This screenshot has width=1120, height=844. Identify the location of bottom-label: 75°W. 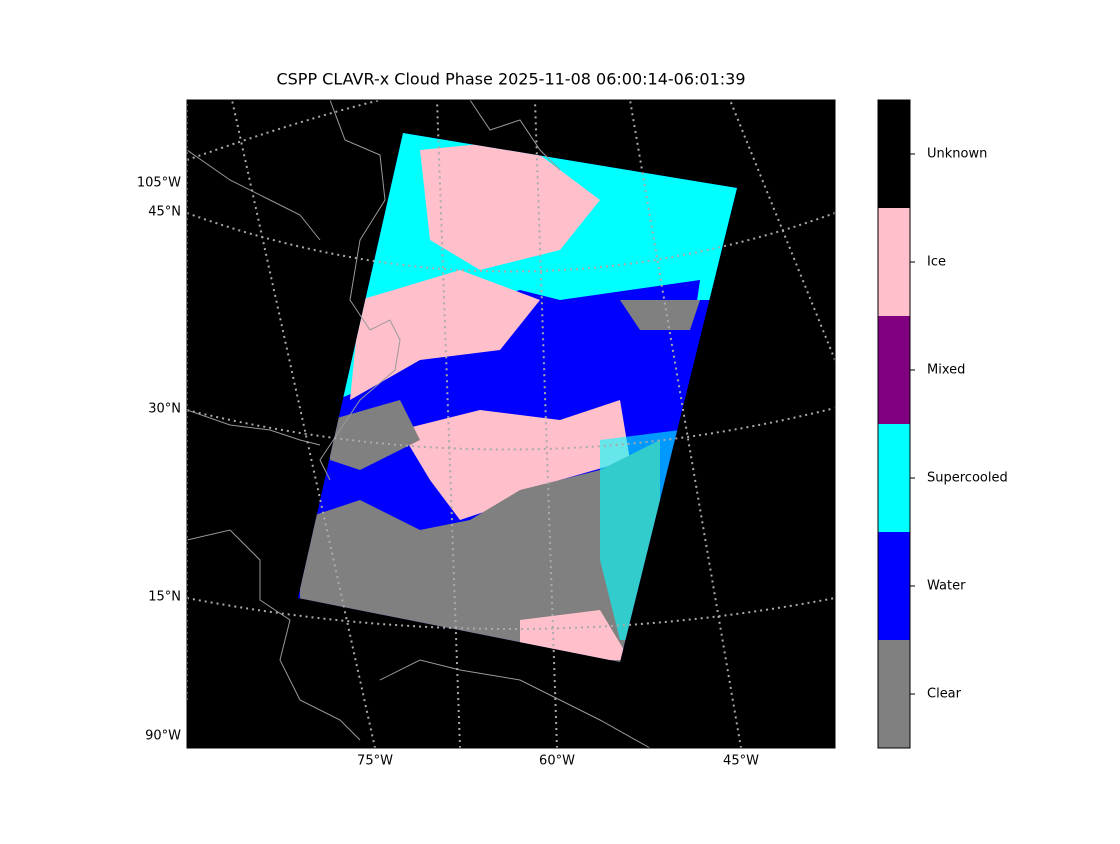
(375, 761).